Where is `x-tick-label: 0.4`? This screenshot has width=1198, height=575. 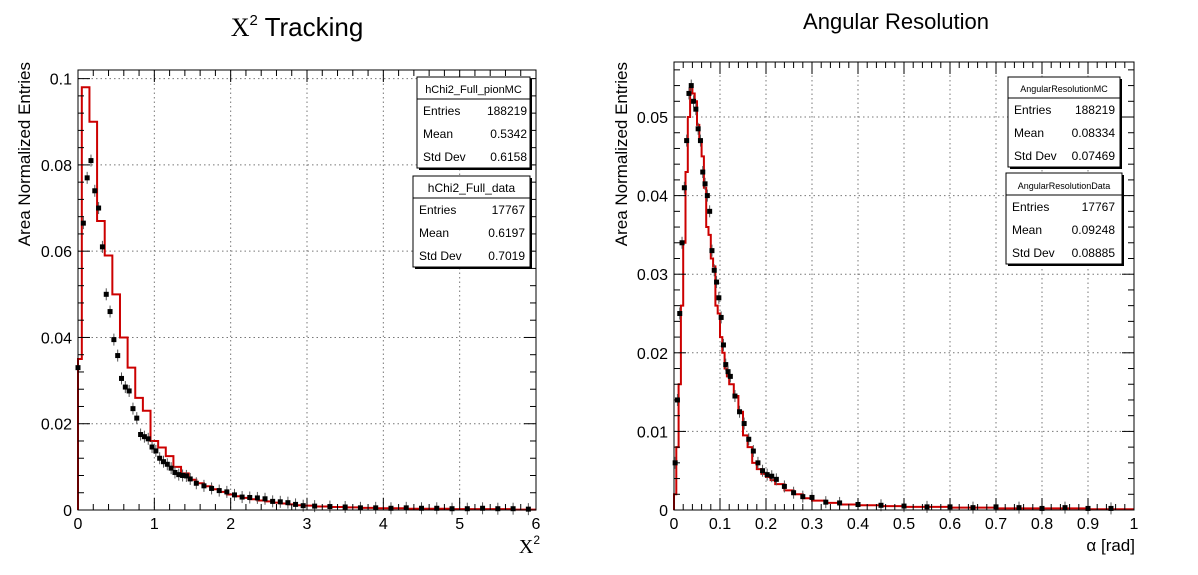
x-tick-label: 0.4 is located at coordinates (858, 524).